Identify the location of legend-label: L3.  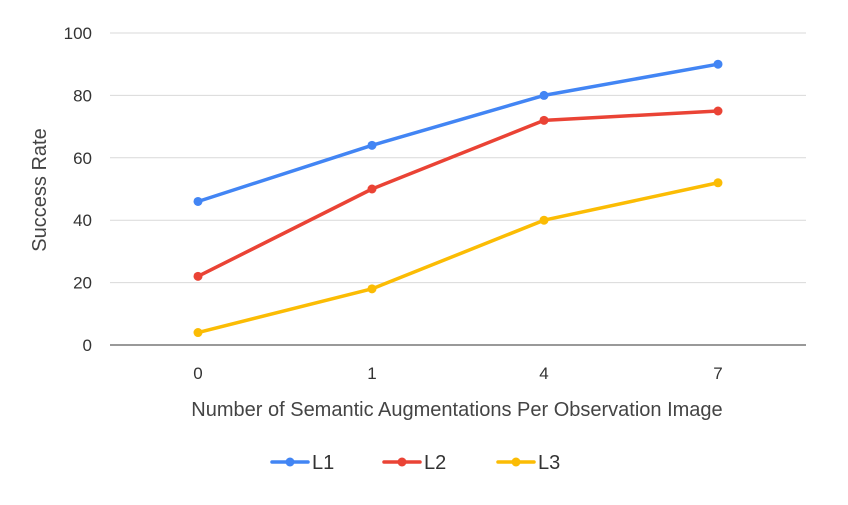
(549, 463).